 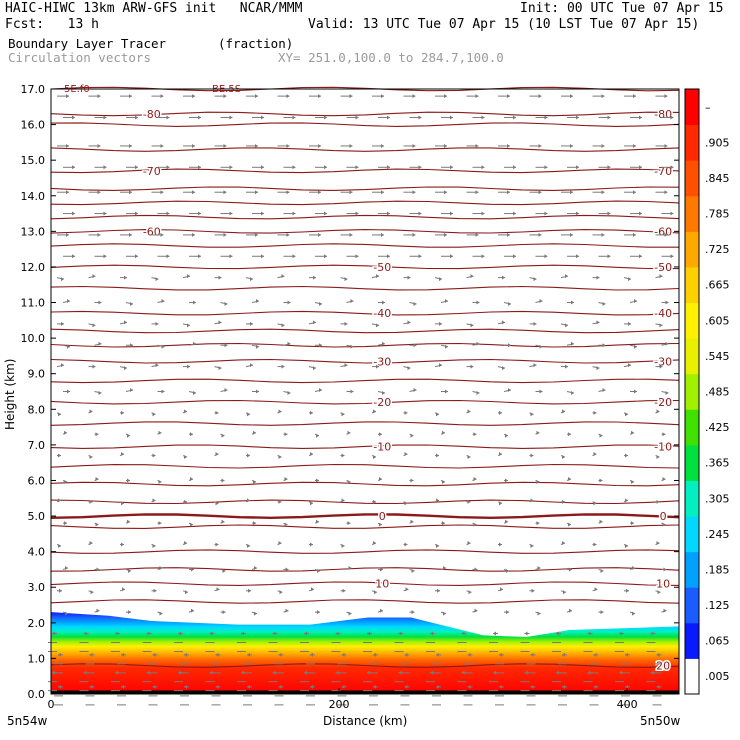 I want to click on contour-label: -50, so click(x=663, y=267).